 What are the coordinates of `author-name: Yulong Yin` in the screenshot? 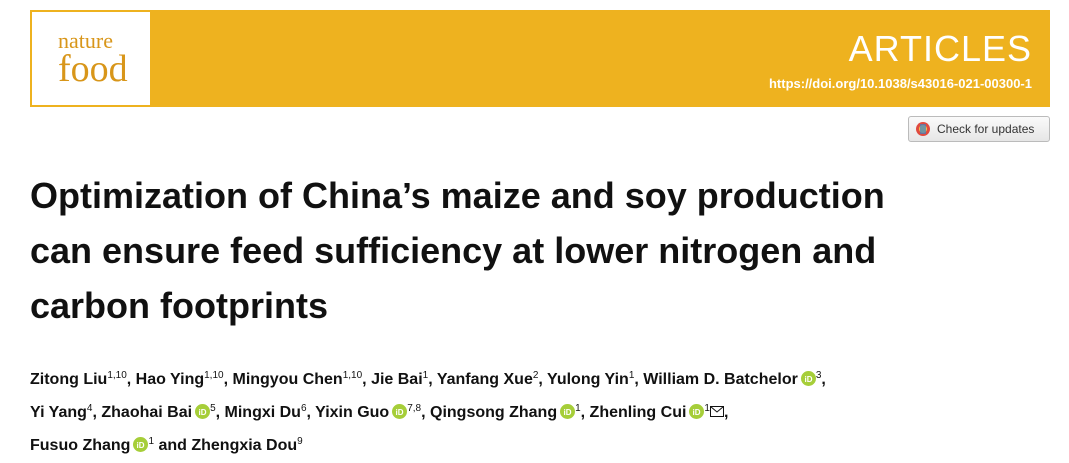 It's located at (588, 379).